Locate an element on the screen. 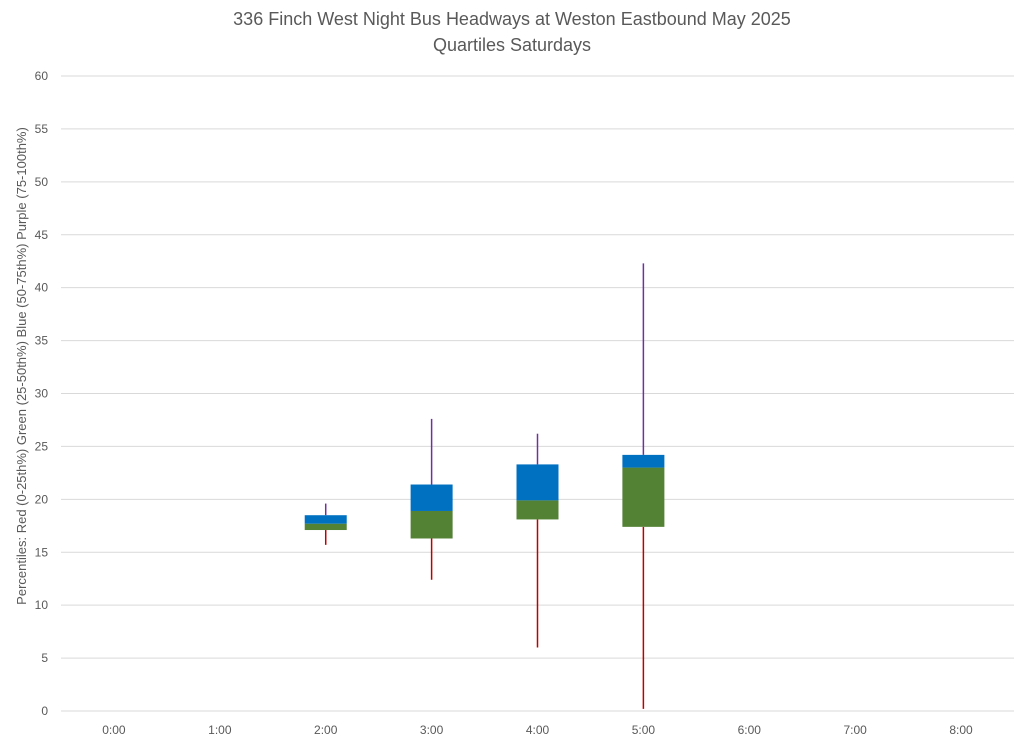  y-tick-label: 40 is located at coordinates (42, 288).